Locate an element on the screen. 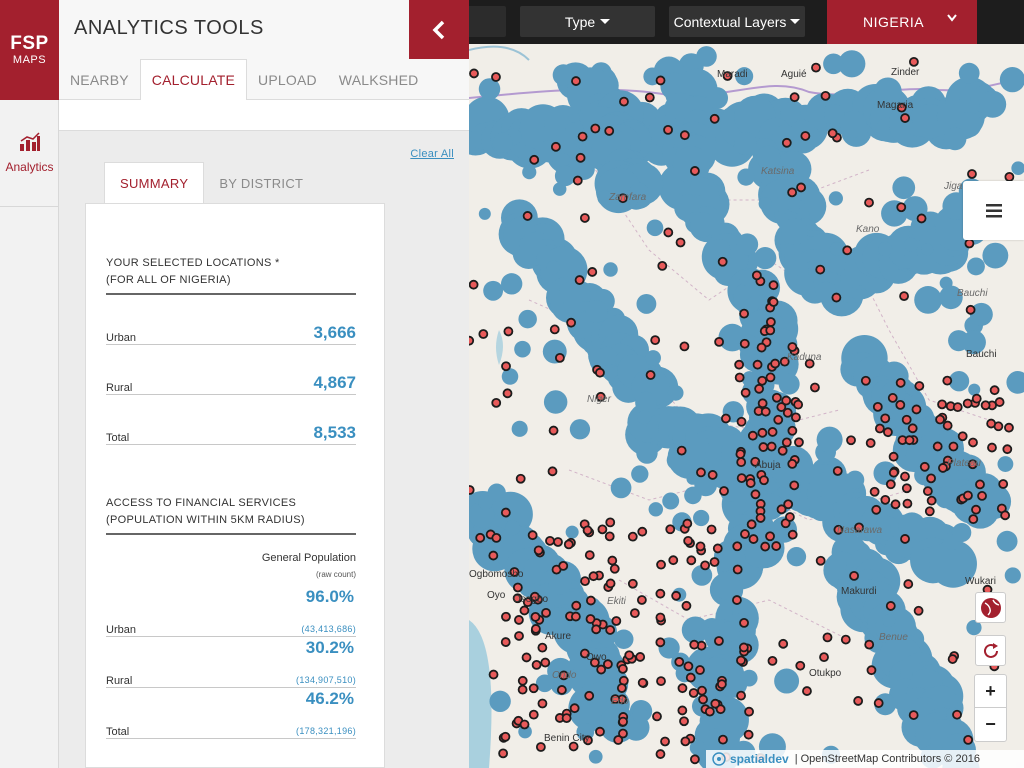 This screenshot has width=1024, height=768. layers-menu-button is located at coordinates (993, 210).